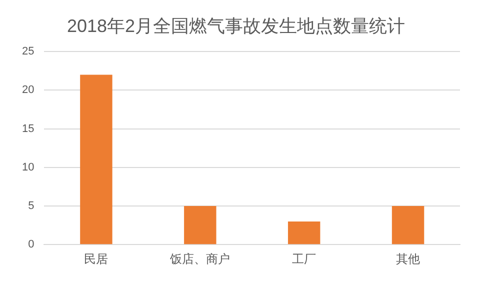 The width and height of the screenshot is (482, 287). Describe the element at coordinates (96, 259) in the screenshot. I see `x-tick-label: 民居` at that location.